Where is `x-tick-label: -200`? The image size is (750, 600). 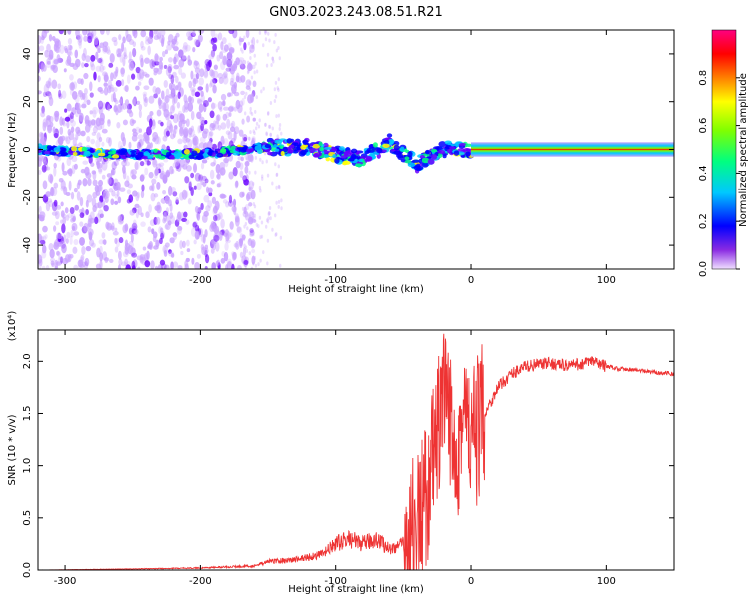 x-tick-label: -200 is located at coordinates (200, 581).